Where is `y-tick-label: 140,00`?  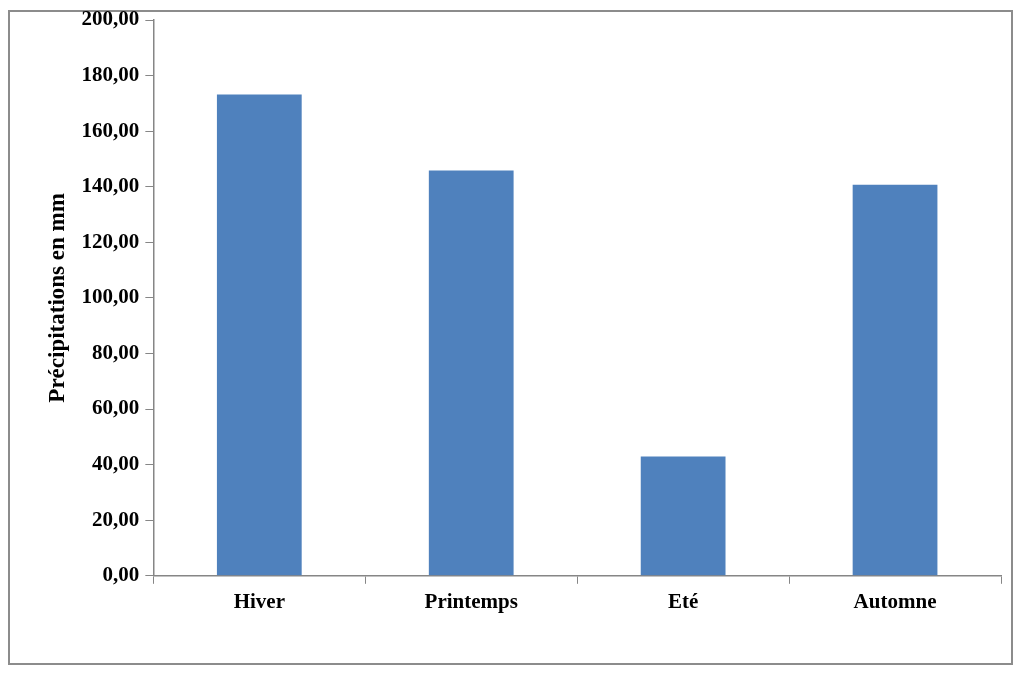 y-tick-label: 140,00 is located at coordinates (110, 185).